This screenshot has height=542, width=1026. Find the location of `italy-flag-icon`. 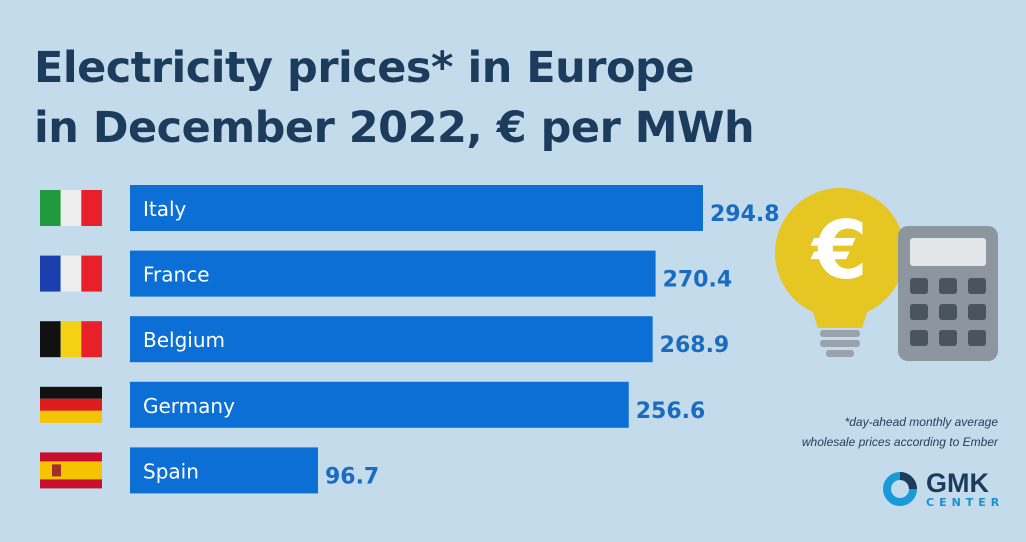

italy-flag-icon is located at coordinates (71, 208).